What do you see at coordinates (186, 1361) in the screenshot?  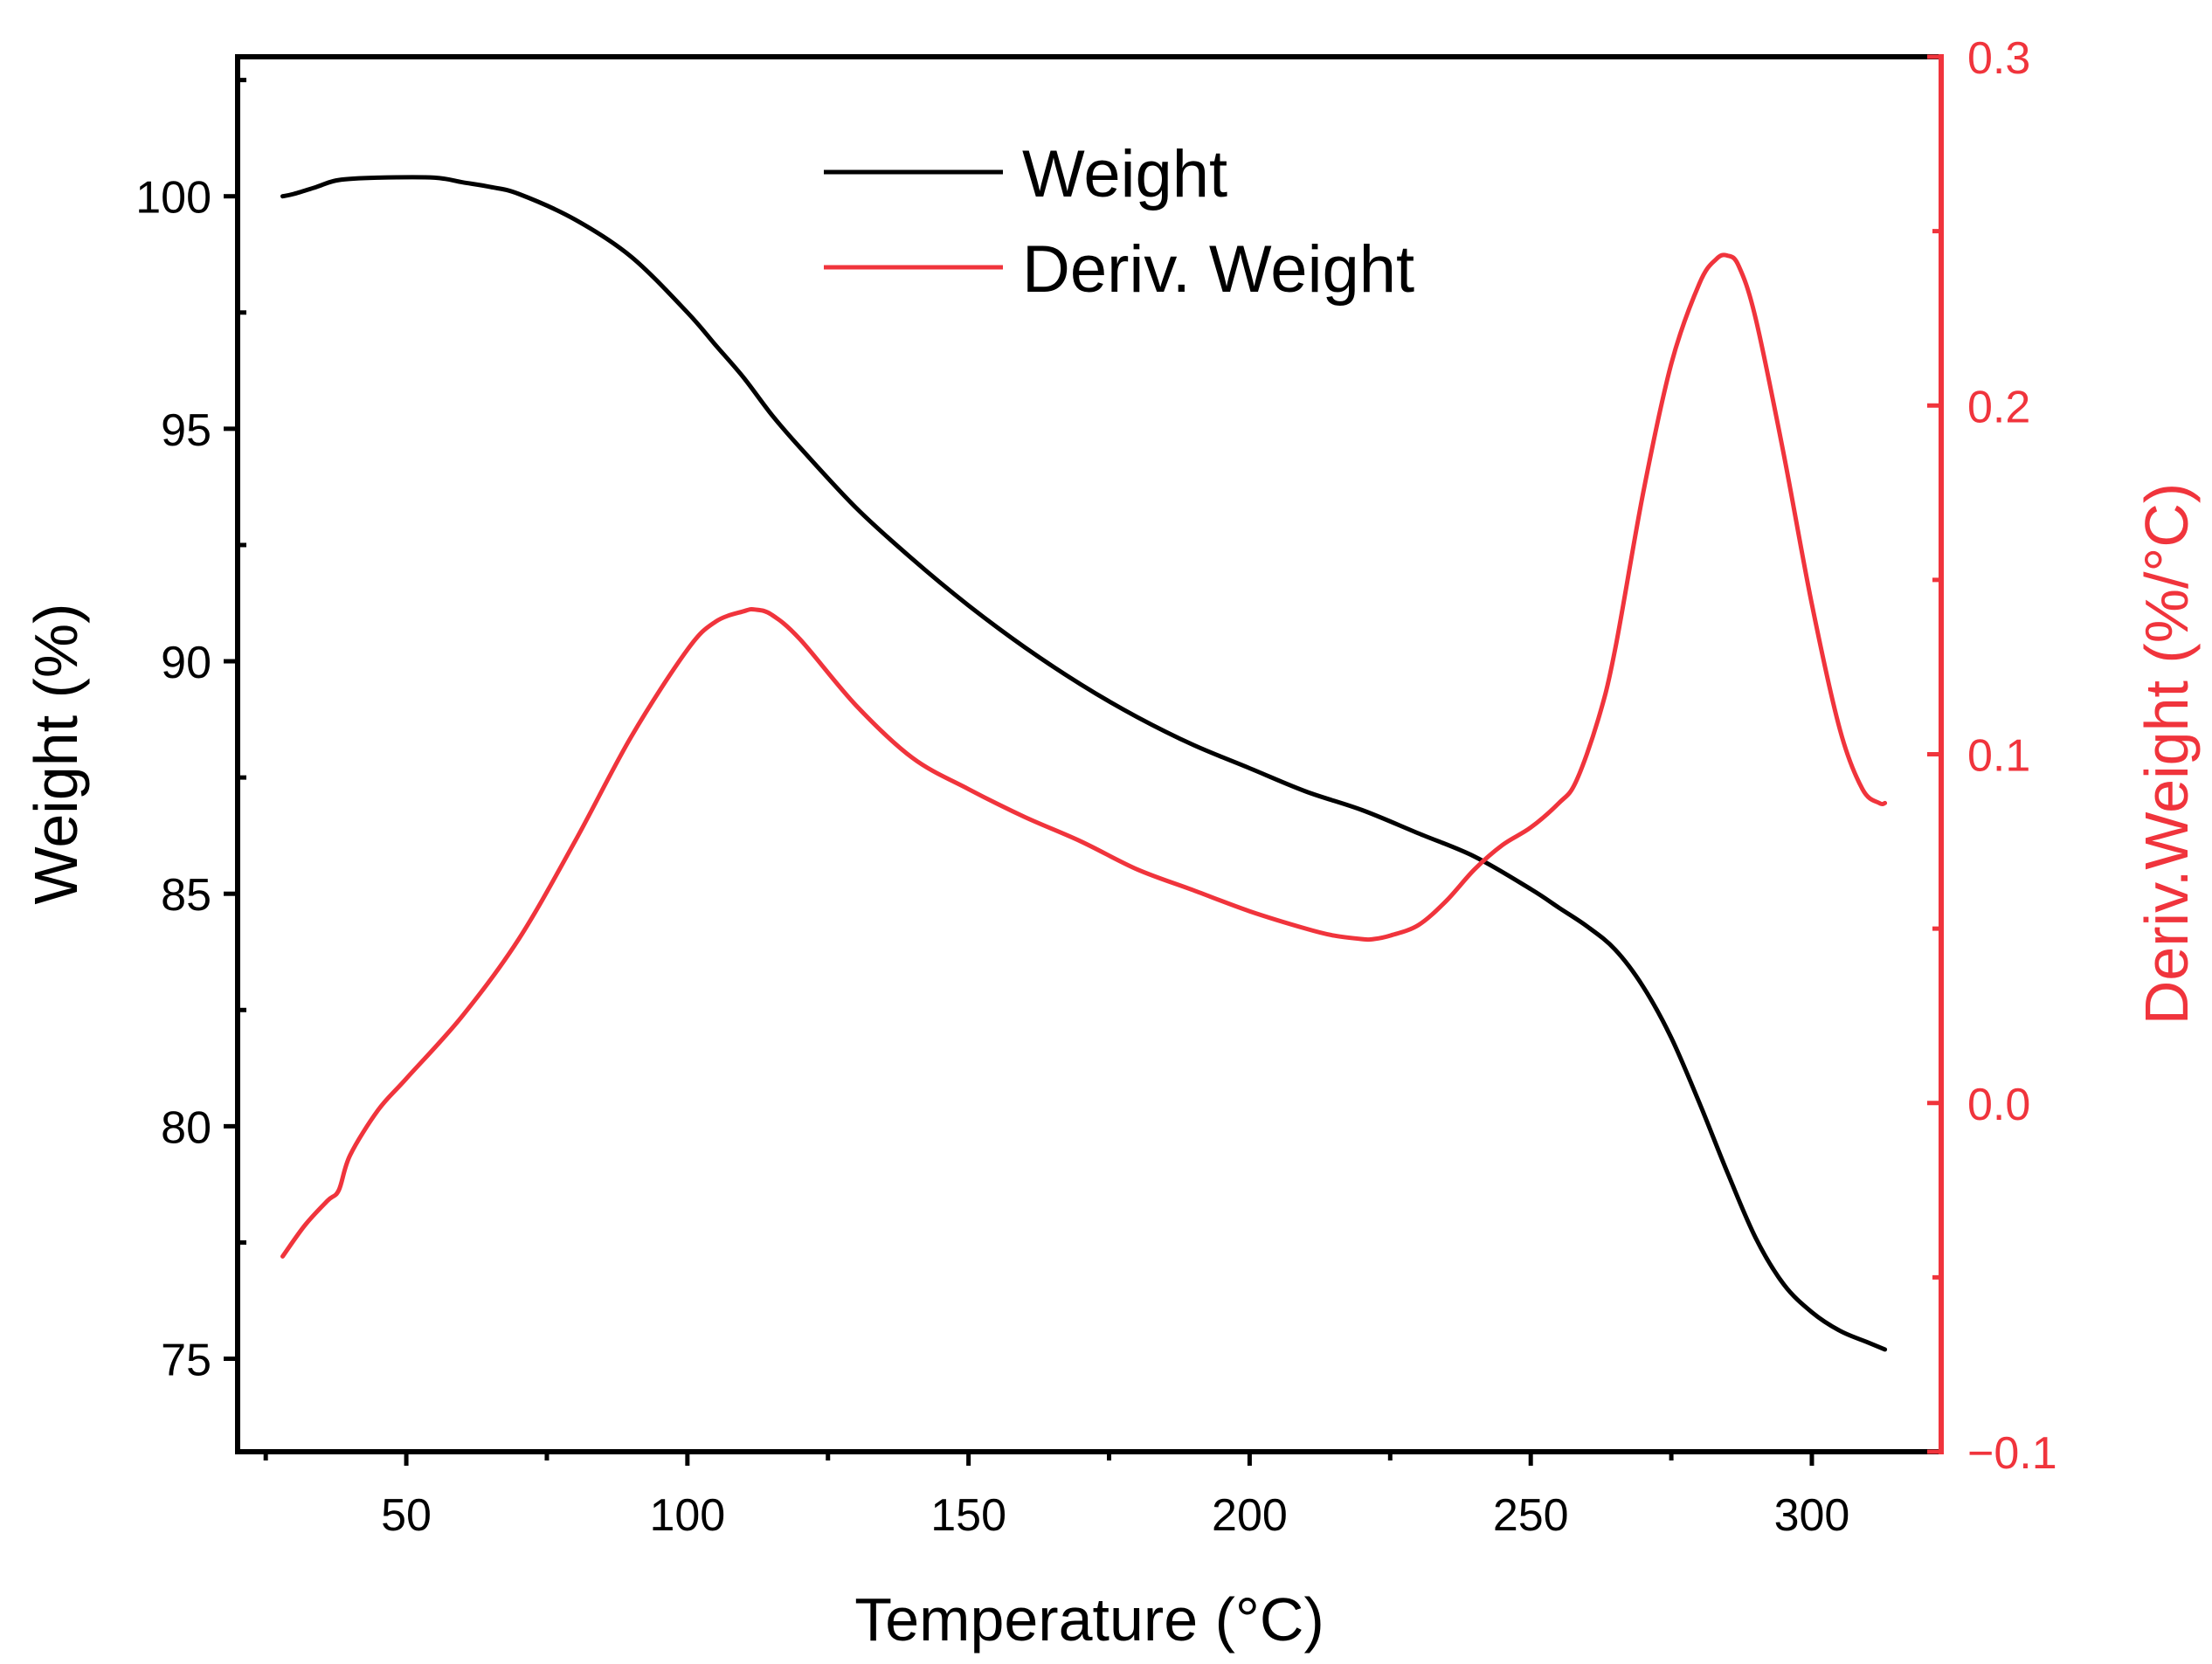 I see `y-left-tick-label: 75` at bounding box center [186, 1361].